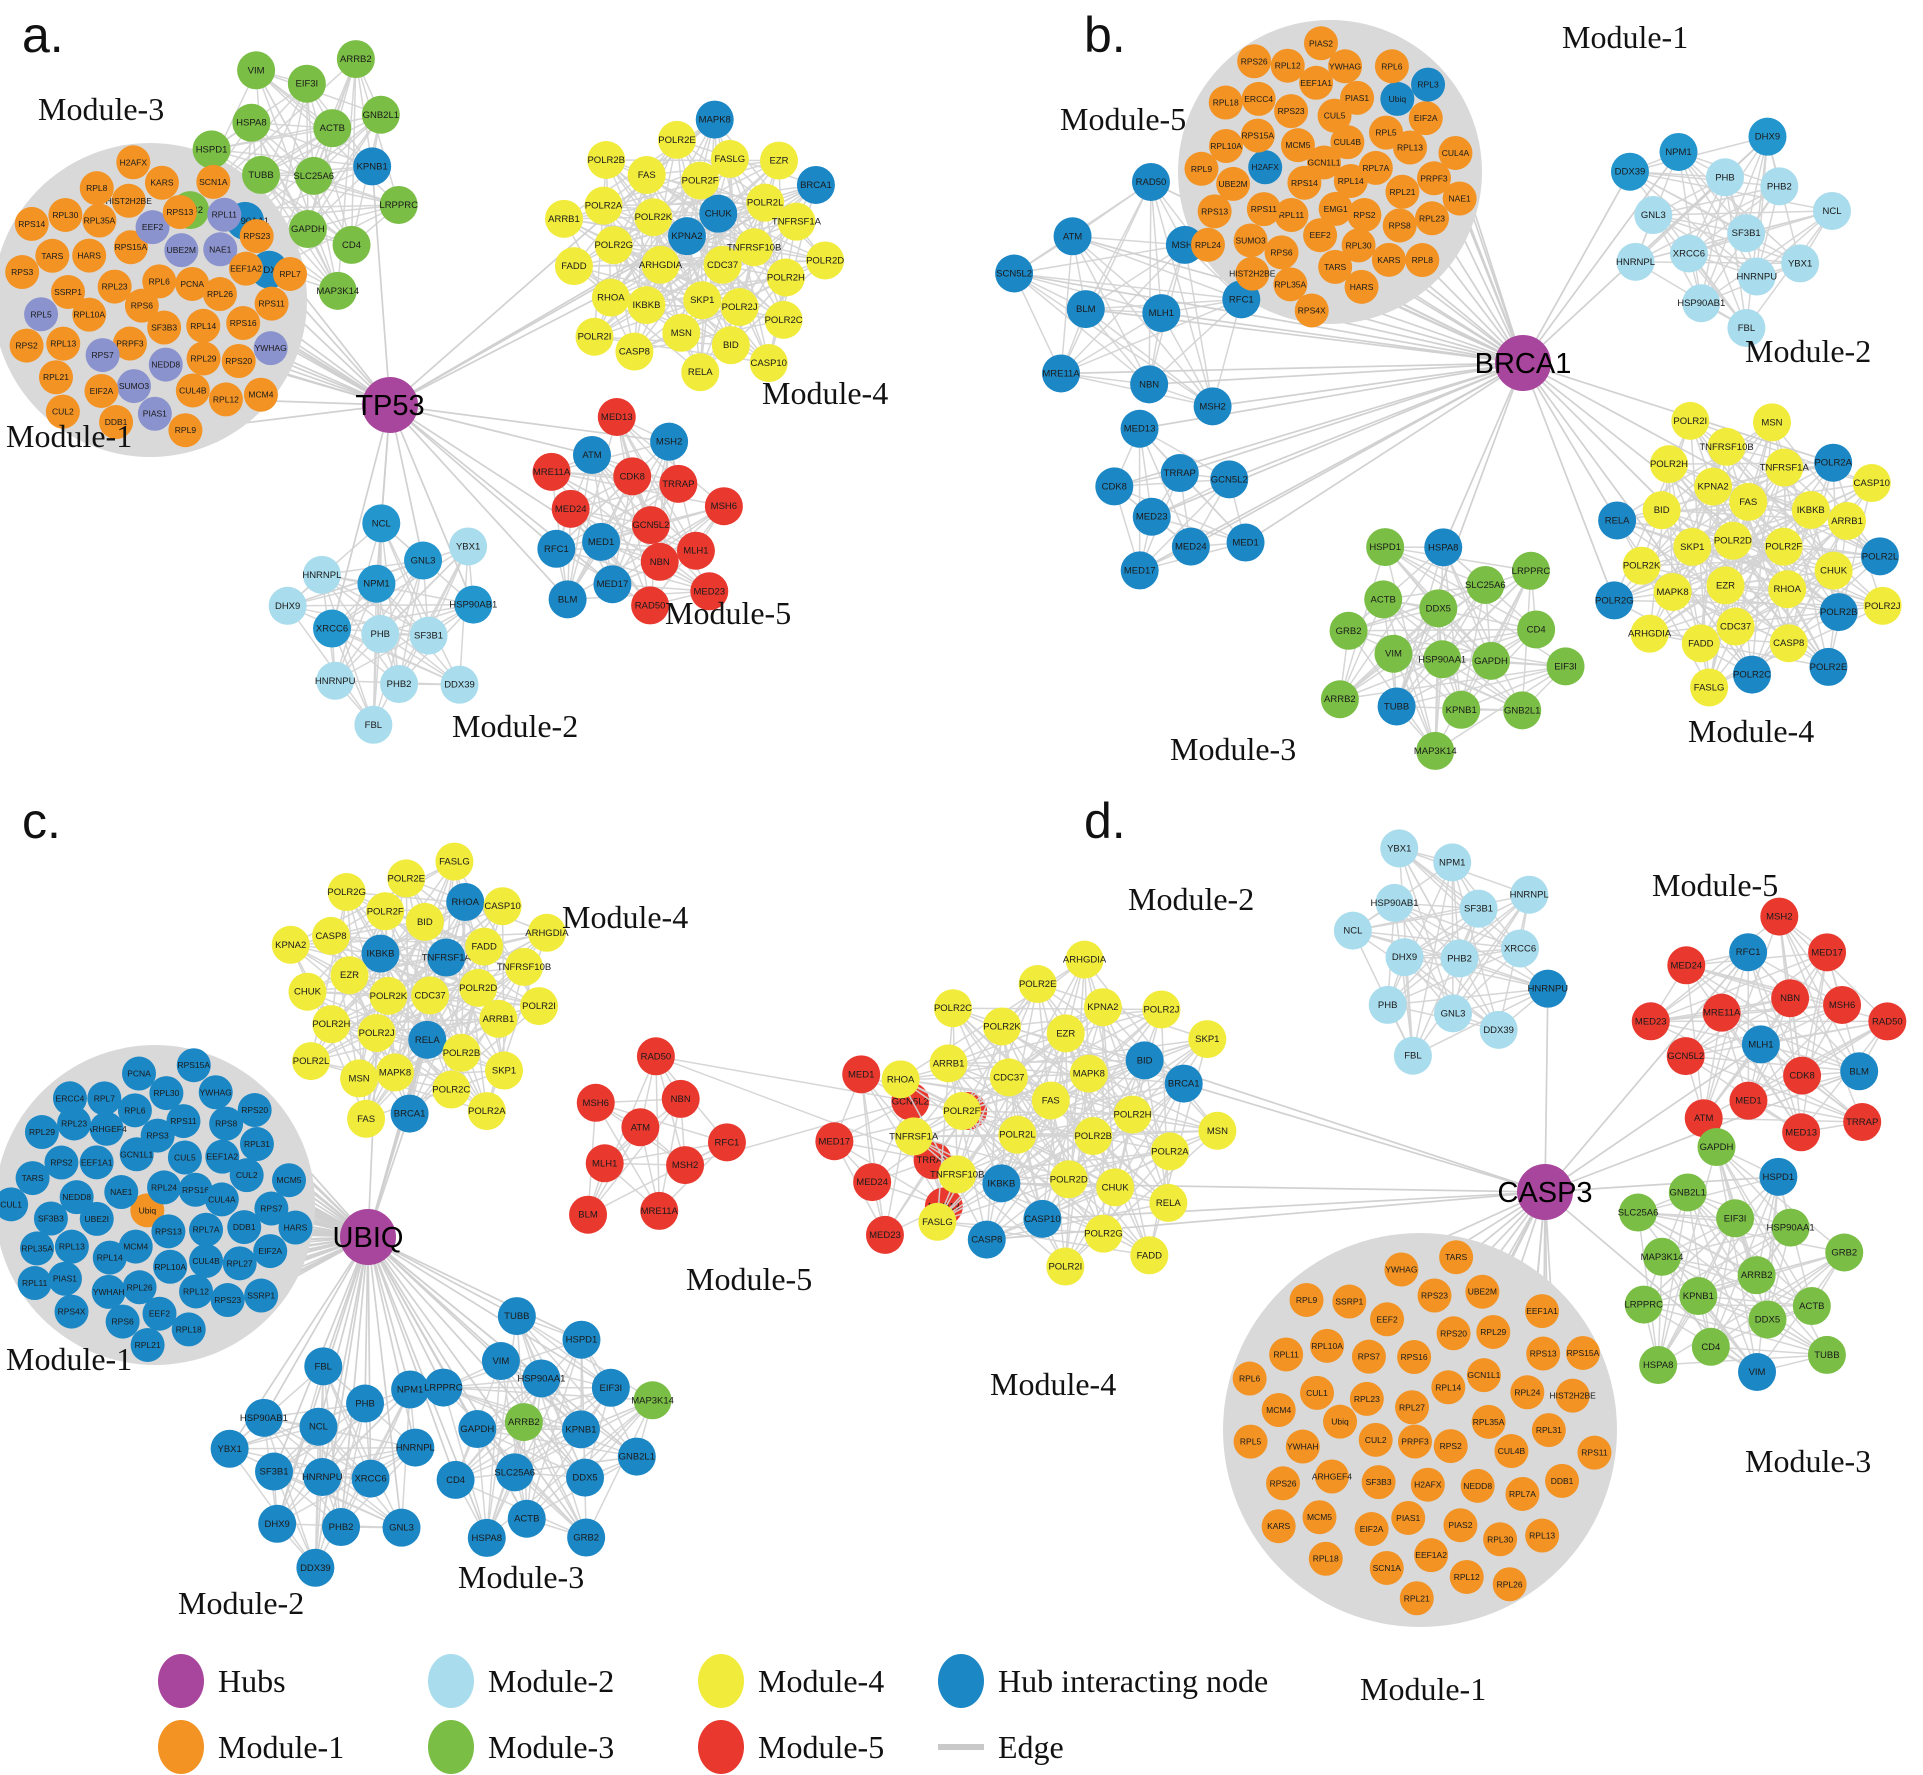  I want to click on node-CDC37: CDC37, so click(1735, 626).